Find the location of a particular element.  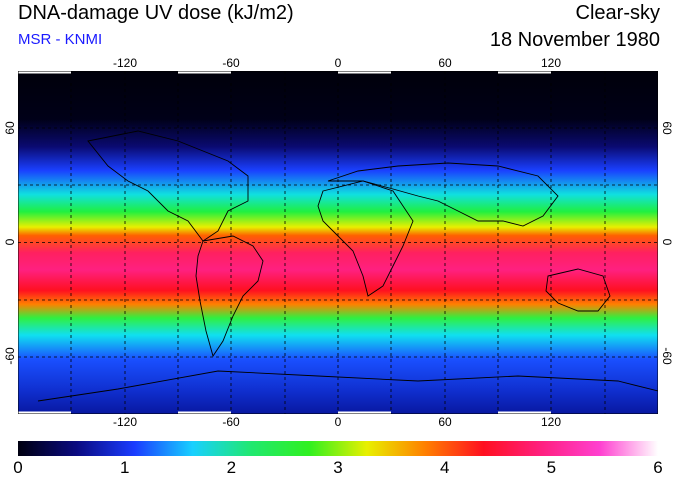

lon-tick-bottom: 120 is located at coordinates (551, 422).